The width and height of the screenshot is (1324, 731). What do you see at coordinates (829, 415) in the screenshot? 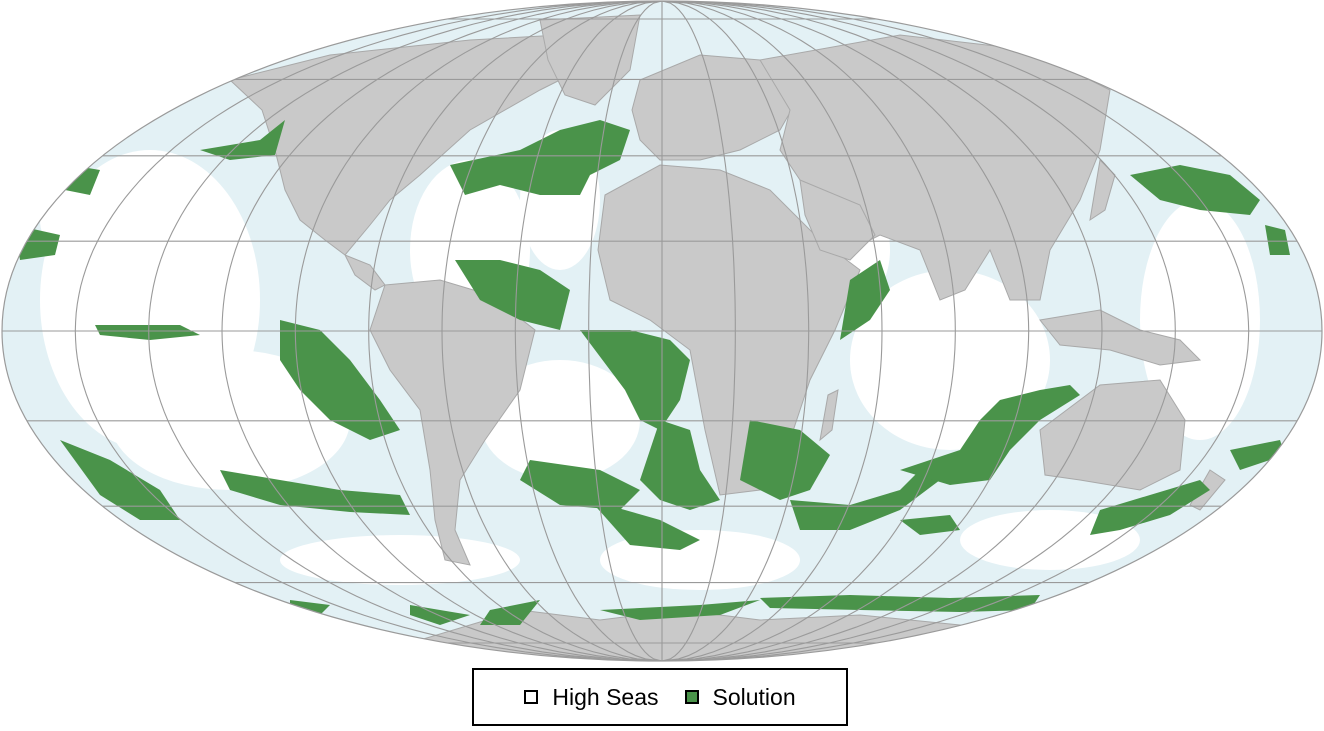
I see `madagascar` at bounding box center [829, 415].